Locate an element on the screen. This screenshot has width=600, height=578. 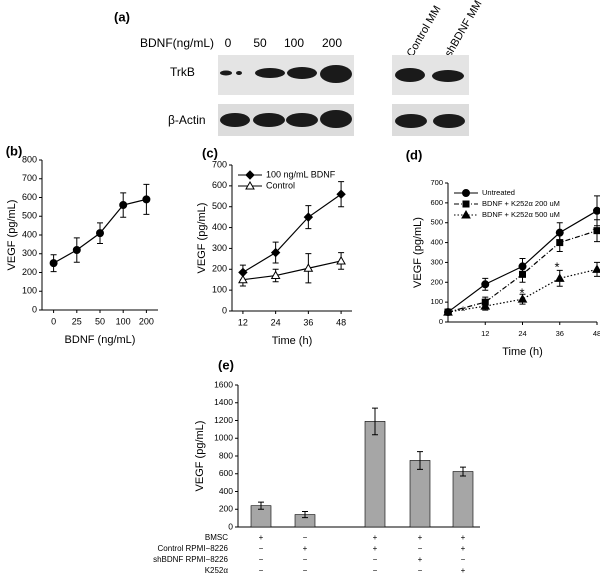
y-tick-label: 1600 is located at coordinates (223, 384).